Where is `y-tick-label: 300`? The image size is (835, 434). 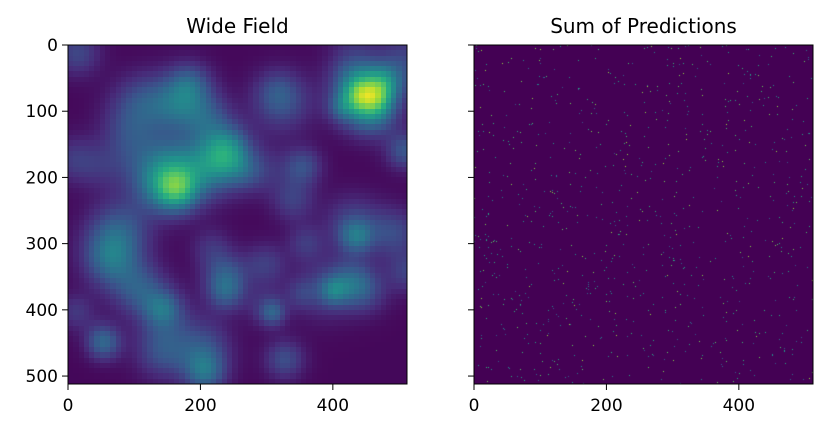 y-tick-label: 300 is located at coordinates (42, 245).